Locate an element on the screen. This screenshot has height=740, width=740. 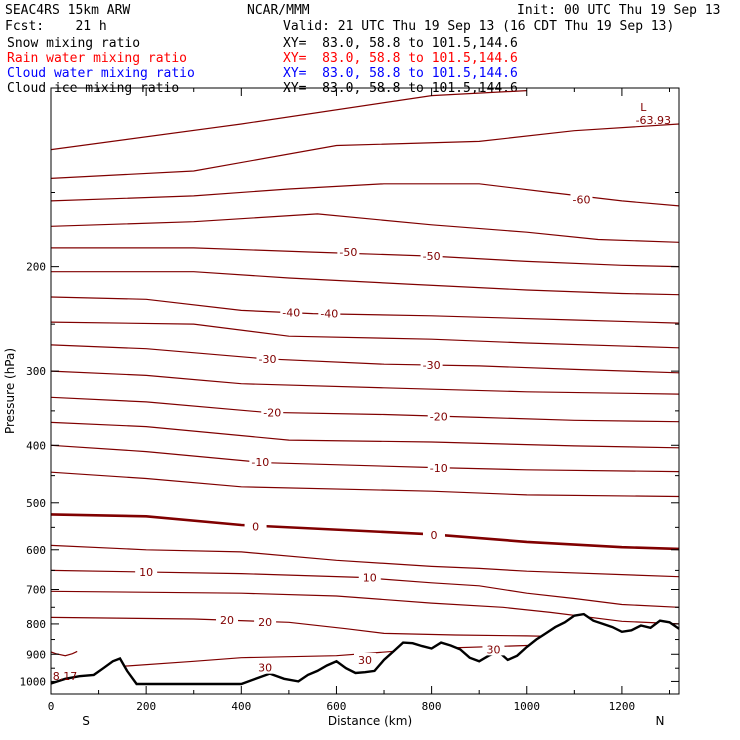
min-value-label: 8.17 is located at coordinates (65, 676).